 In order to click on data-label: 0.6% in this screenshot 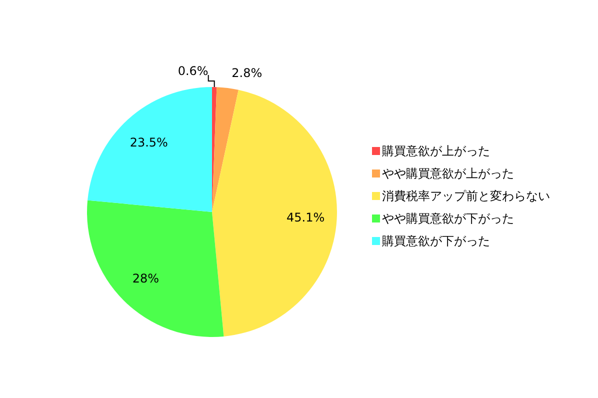, I will do `click(193, 71)`.